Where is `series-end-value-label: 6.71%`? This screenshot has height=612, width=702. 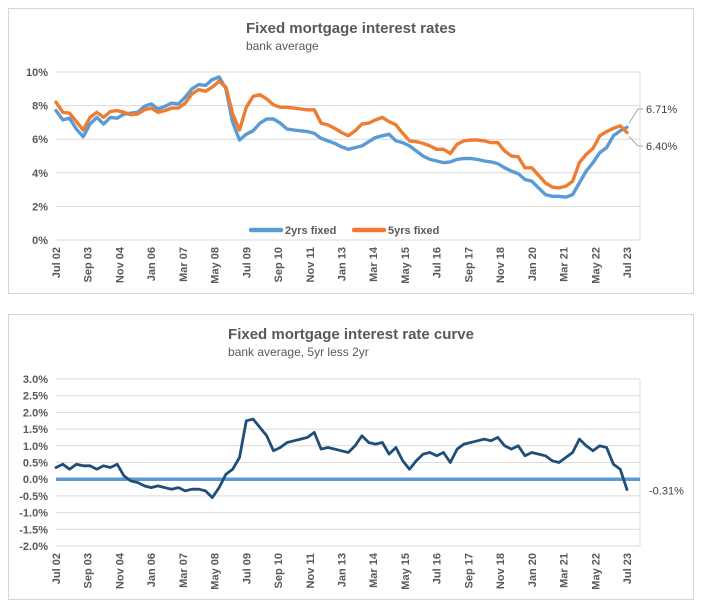
series-end-value-label: 6.71% is located at coordinates (661, 110).